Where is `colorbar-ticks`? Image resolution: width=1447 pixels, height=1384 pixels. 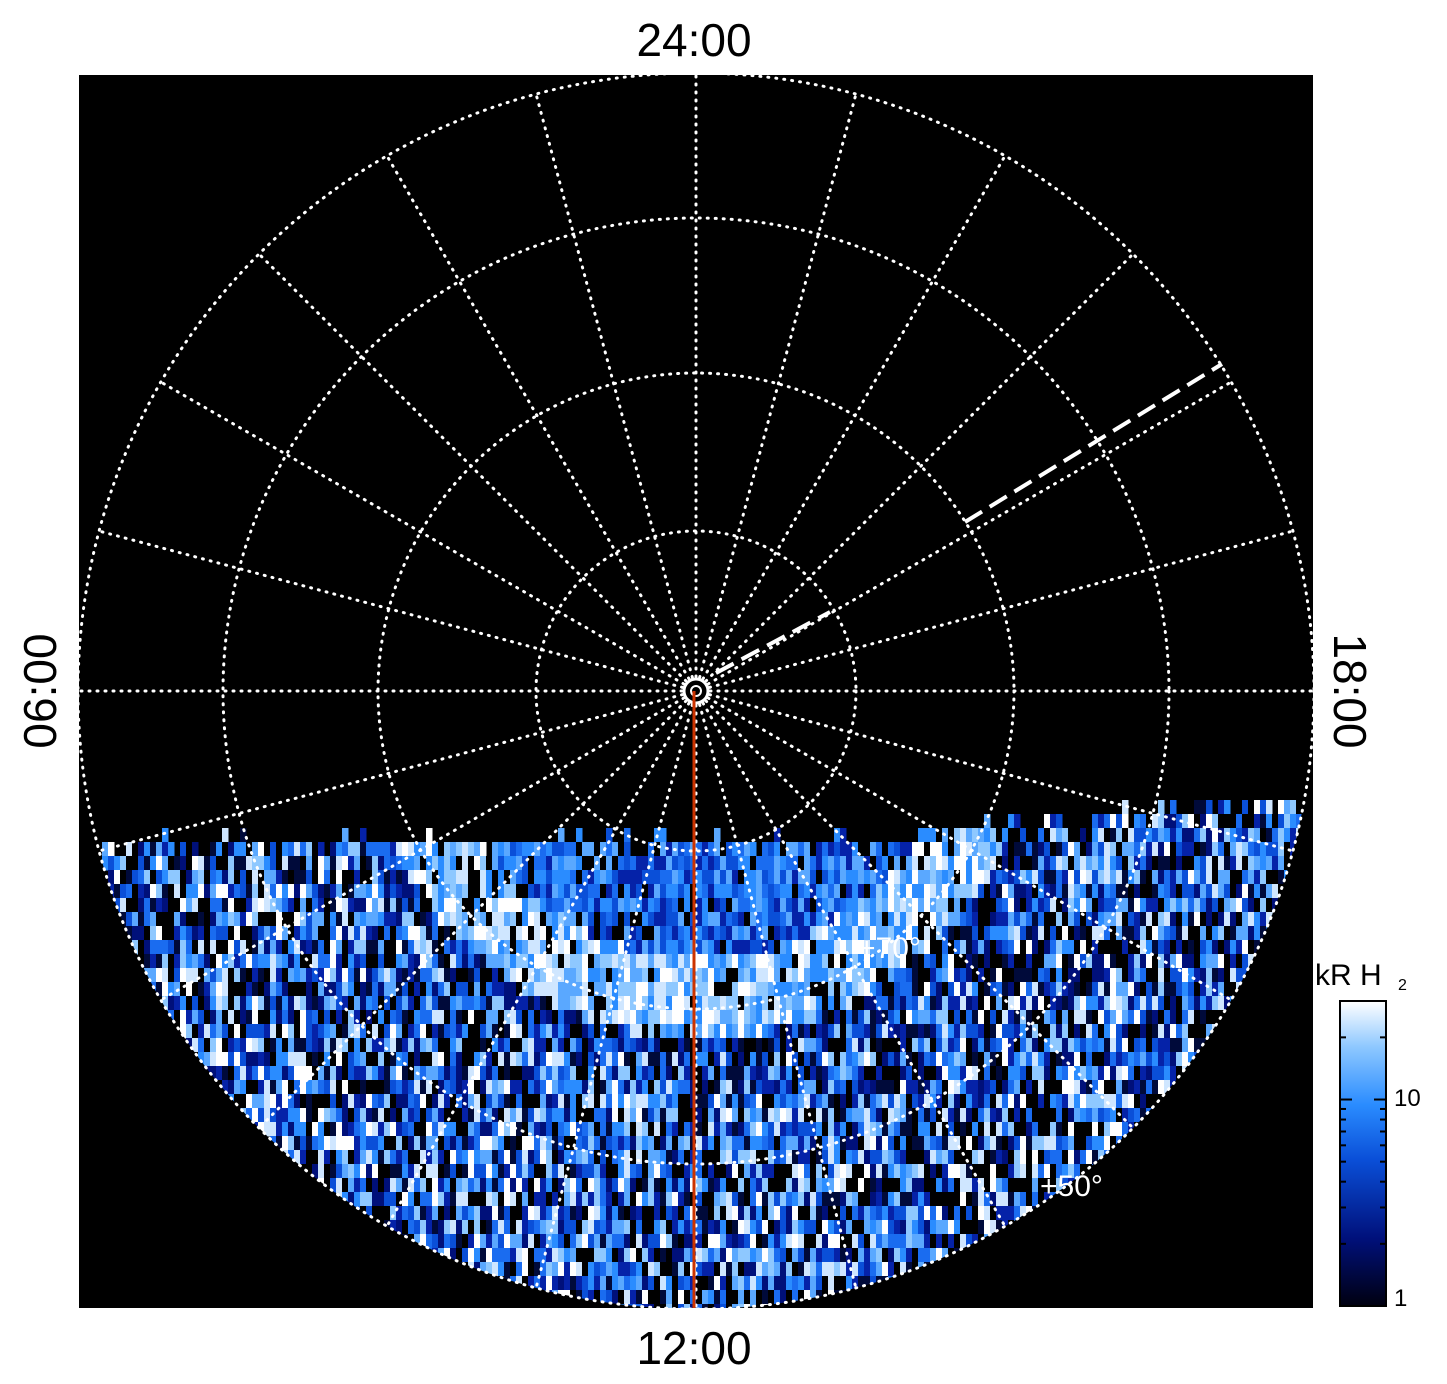
colorbar-ticks is located at coordinates (1363, 1153).